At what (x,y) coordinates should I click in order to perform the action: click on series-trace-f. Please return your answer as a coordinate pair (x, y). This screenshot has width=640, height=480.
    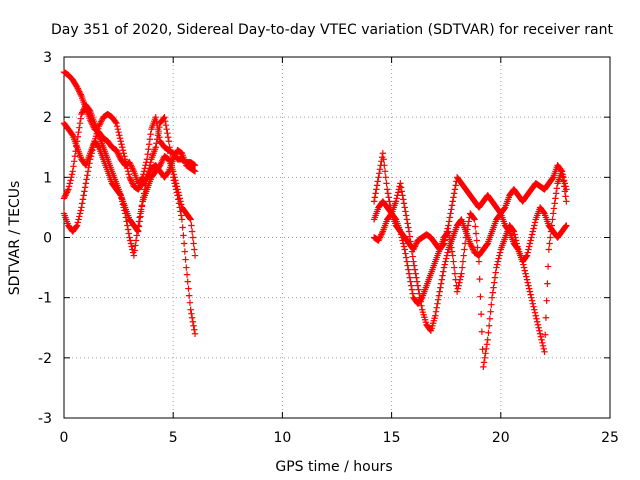
    Looking at the image, I should click on (470, 262).